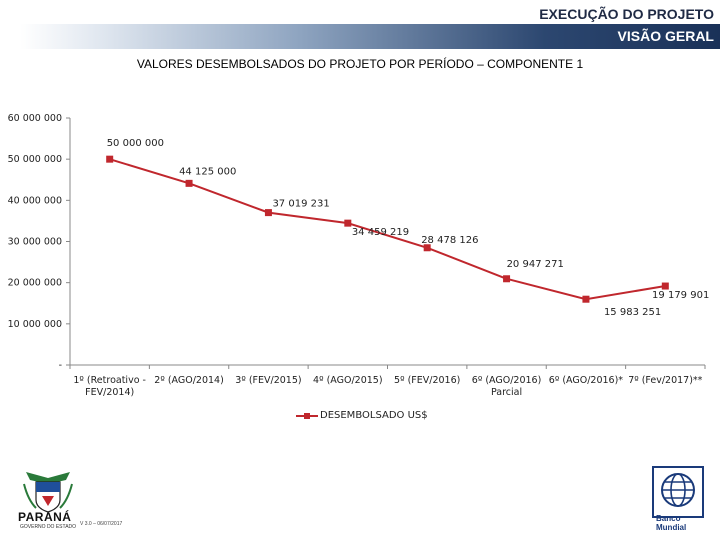 This screenshot has height=540, width=720. I want to click on parana-coat-of-arms-icon, so click(48, 492).